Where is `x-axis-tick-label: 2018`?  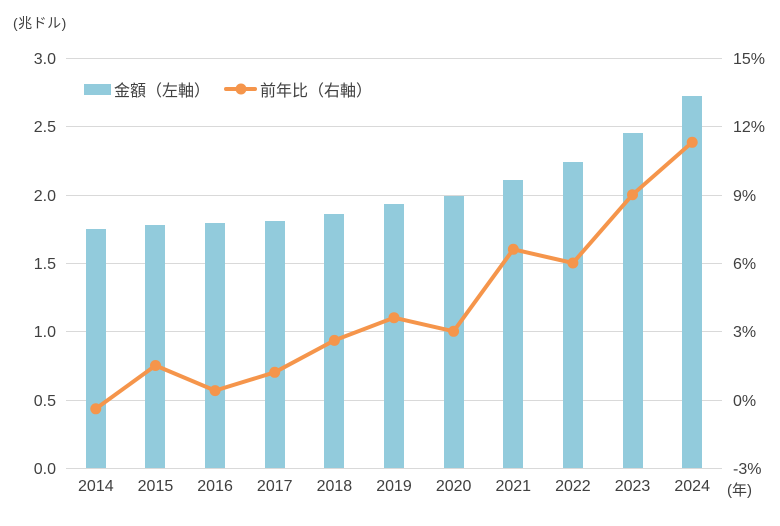 x-axis-tick-label: 2018 is located at coordinates (334, 486).